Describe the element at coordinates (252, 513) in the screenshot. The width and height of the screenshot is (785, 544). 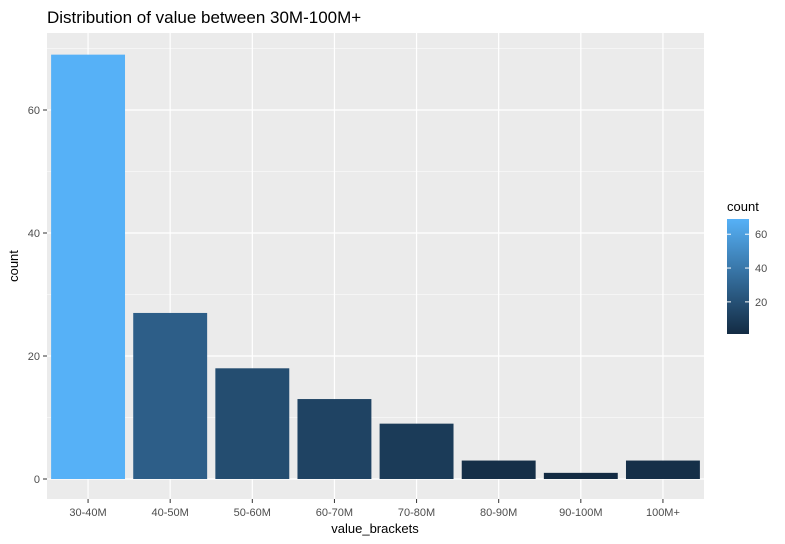
I see `x-tick-label: 50-60M` at that location.